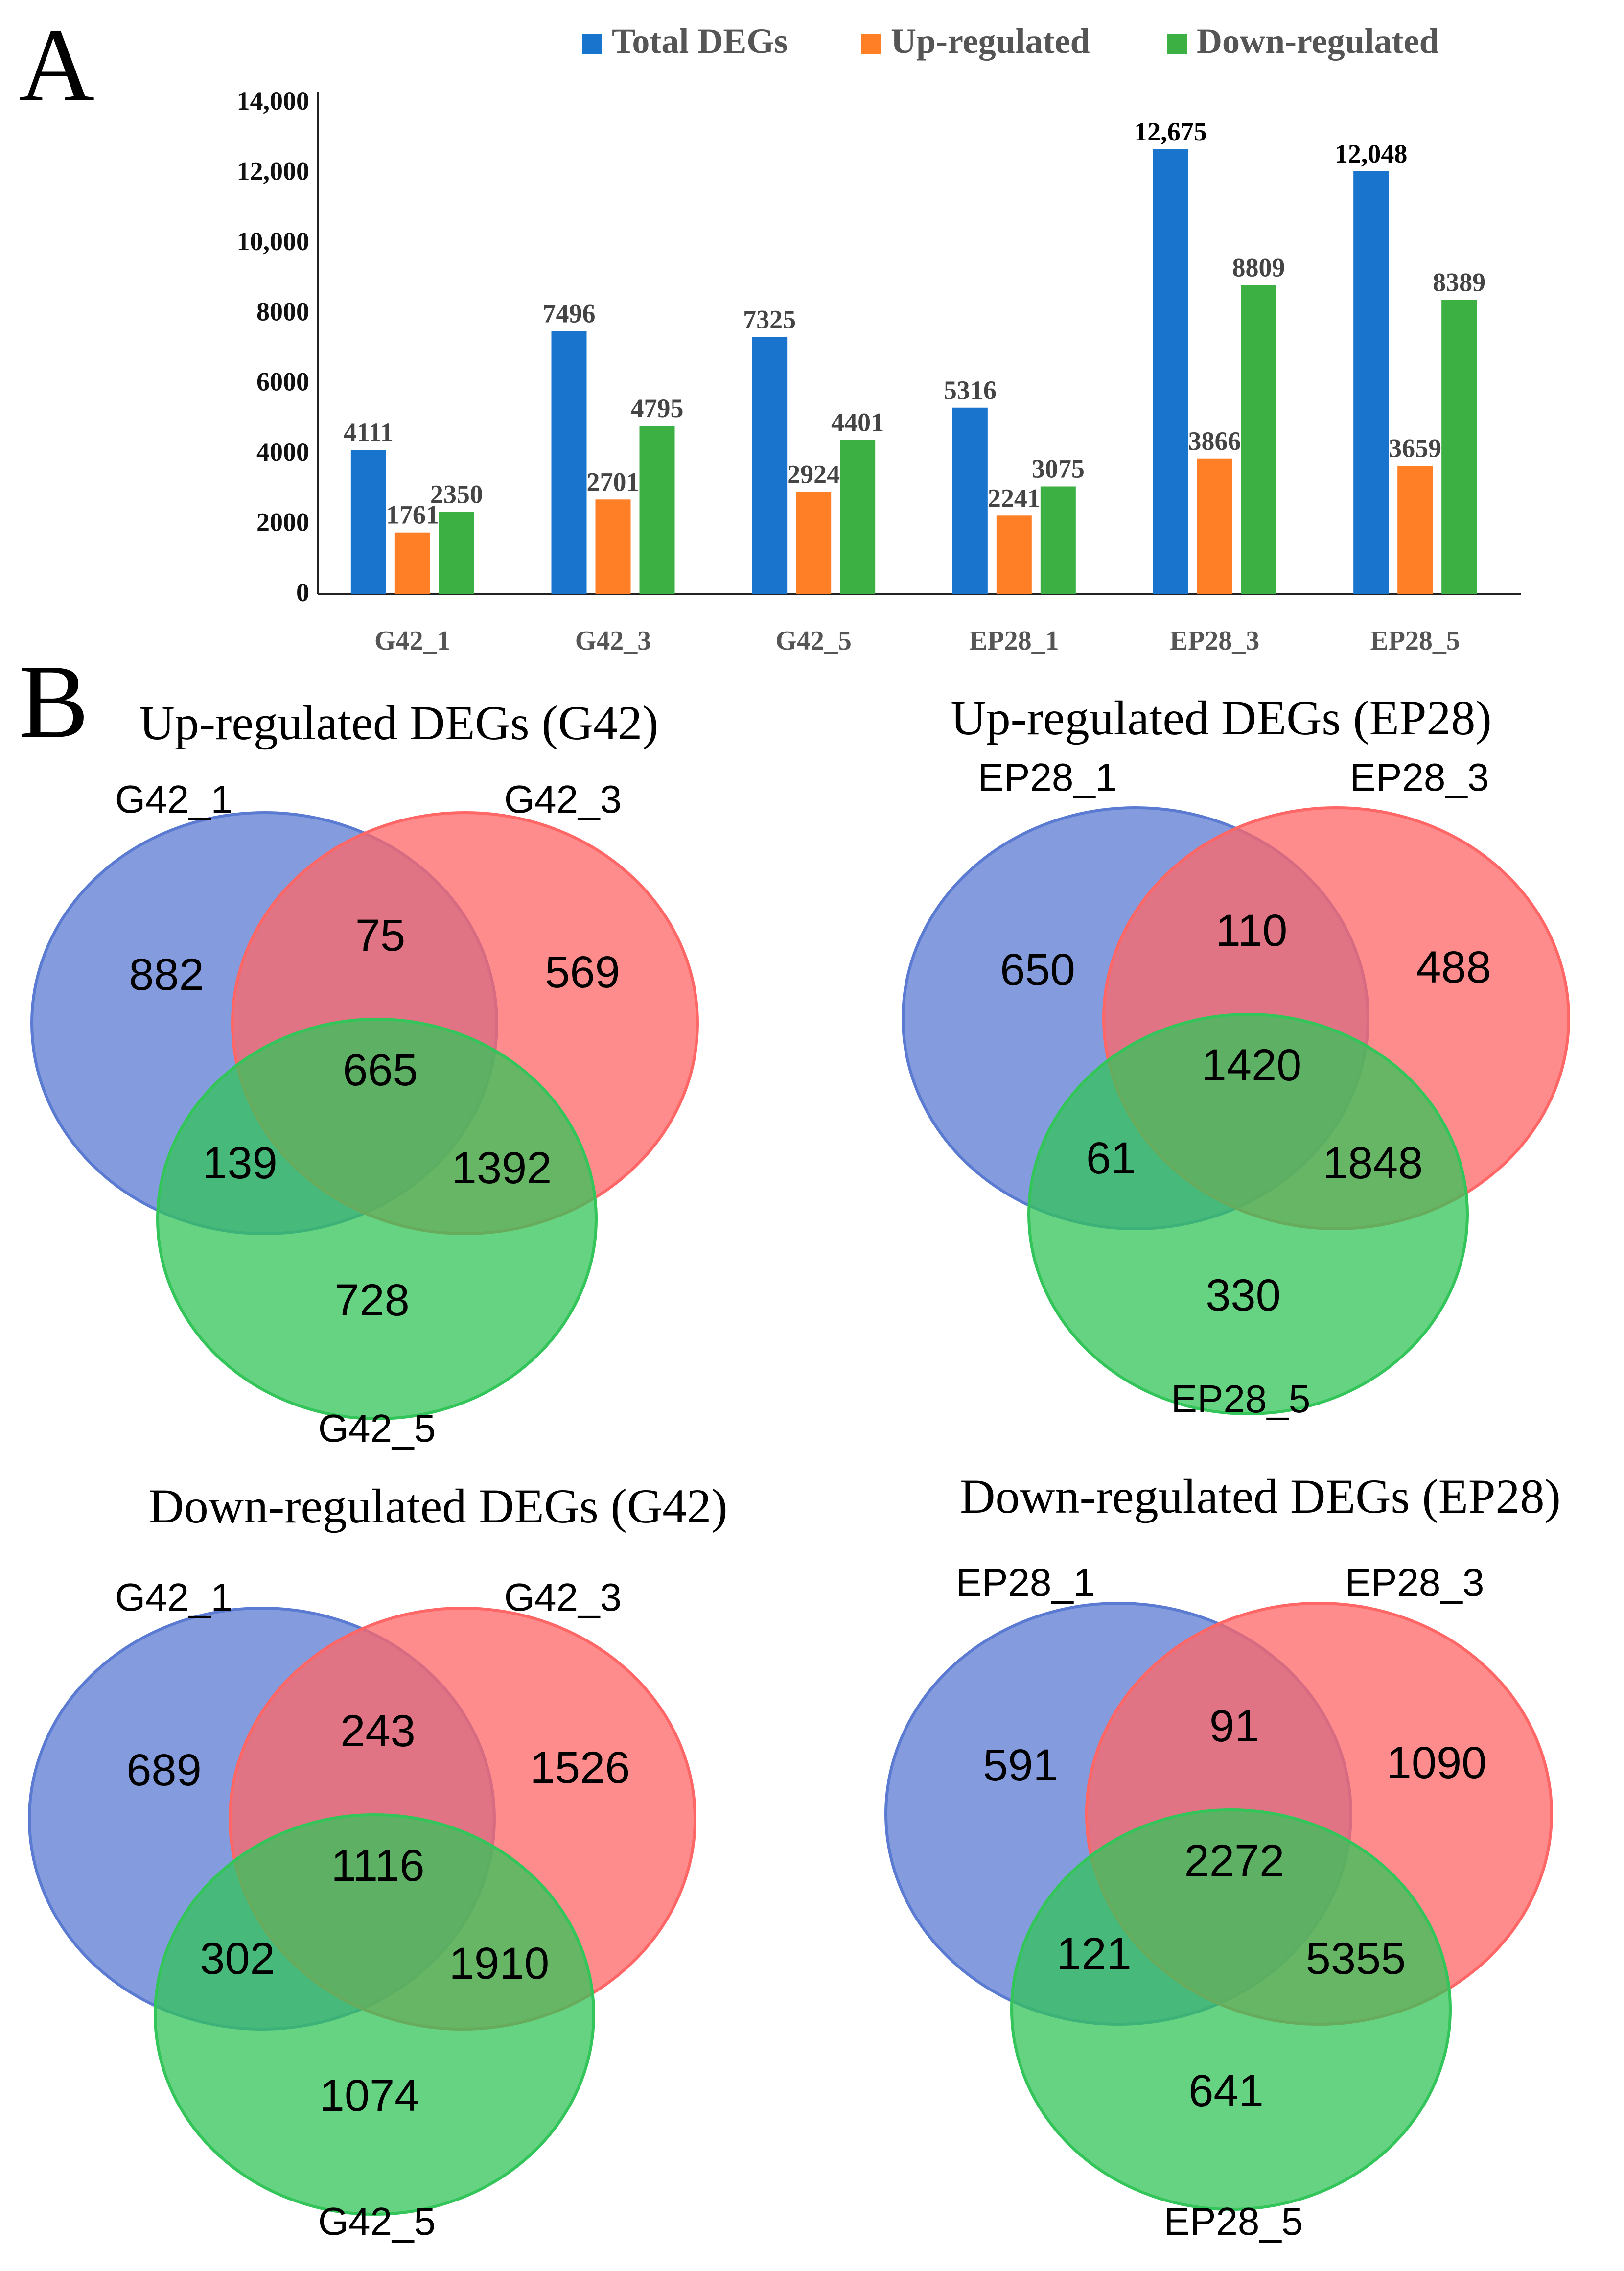  What do you see at coordinates (1020, 1765) in the screenshot?
I see `venn-region-a-only: 591` at bounding box center [1020, 1765].